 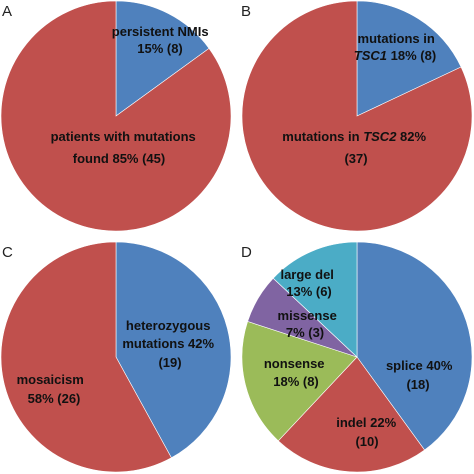 I want to click on label-large-del-line2: 13% (6), so click(x=309, y=291).